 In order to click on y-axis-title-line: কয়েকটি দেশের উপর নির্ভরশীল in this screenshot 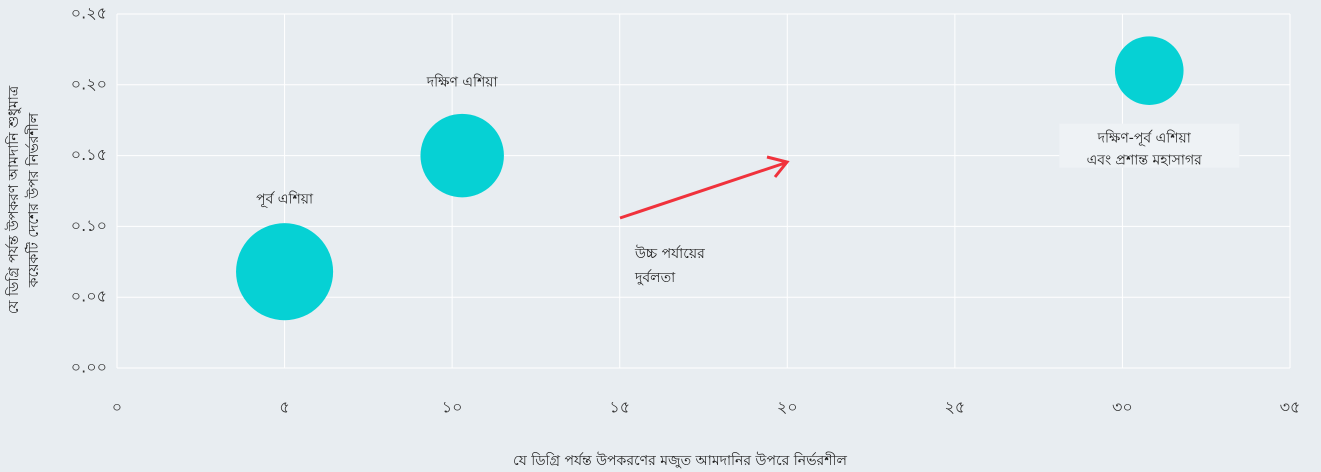, I will do `click(33, 200)`.